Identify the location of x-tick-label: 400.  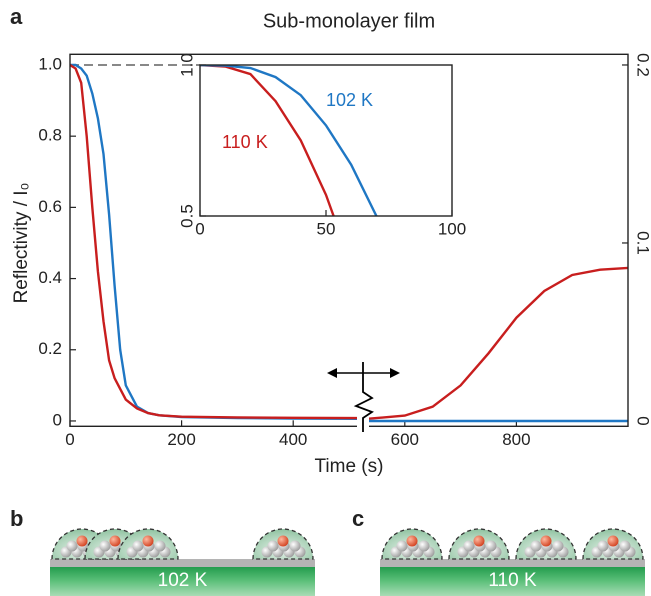
(293, 439).